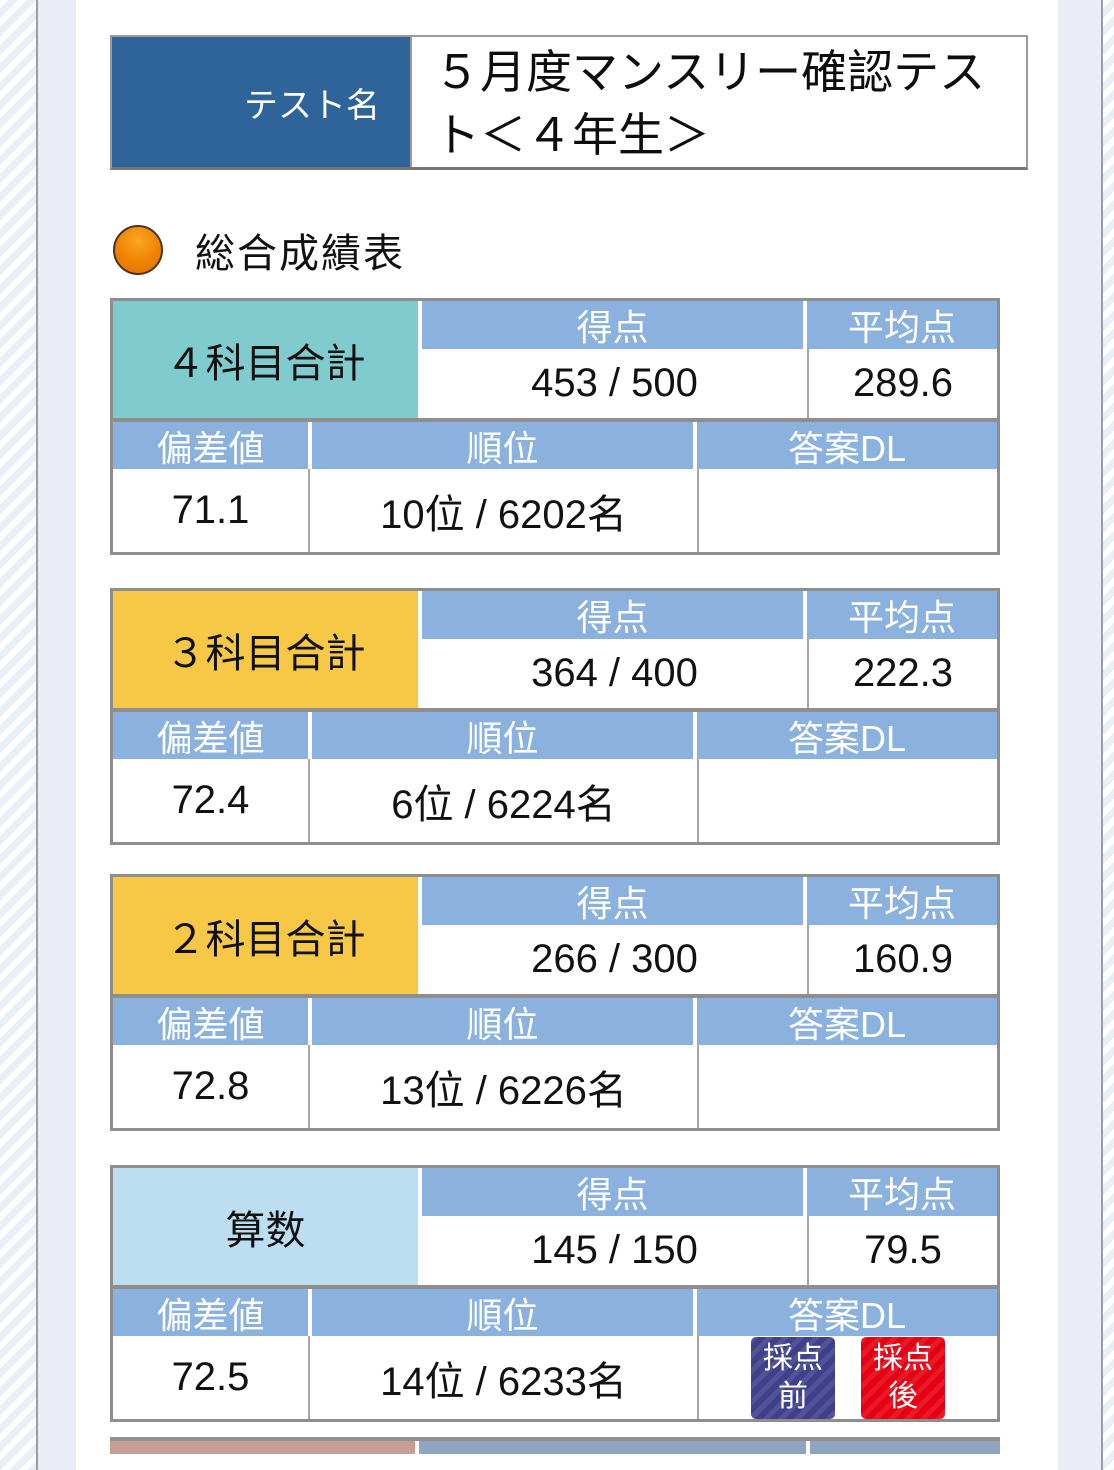 The image size is (1114, 1470). I want to click on score-value: 364 / 400, so click(614, 673).